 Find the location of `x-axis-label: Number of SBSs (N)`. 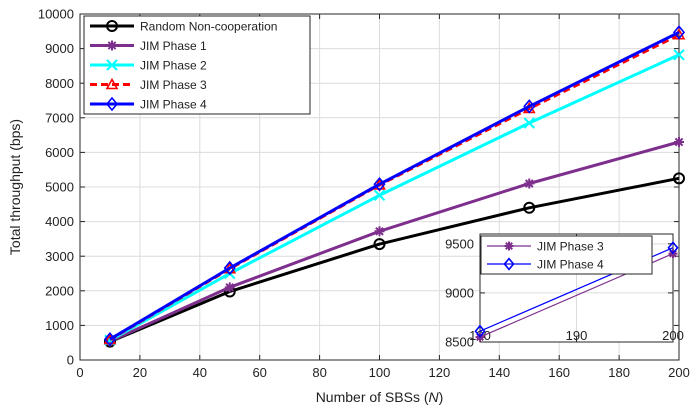

x-axis-label: Number of SBSs (N) is located at coordinates (380, 397).